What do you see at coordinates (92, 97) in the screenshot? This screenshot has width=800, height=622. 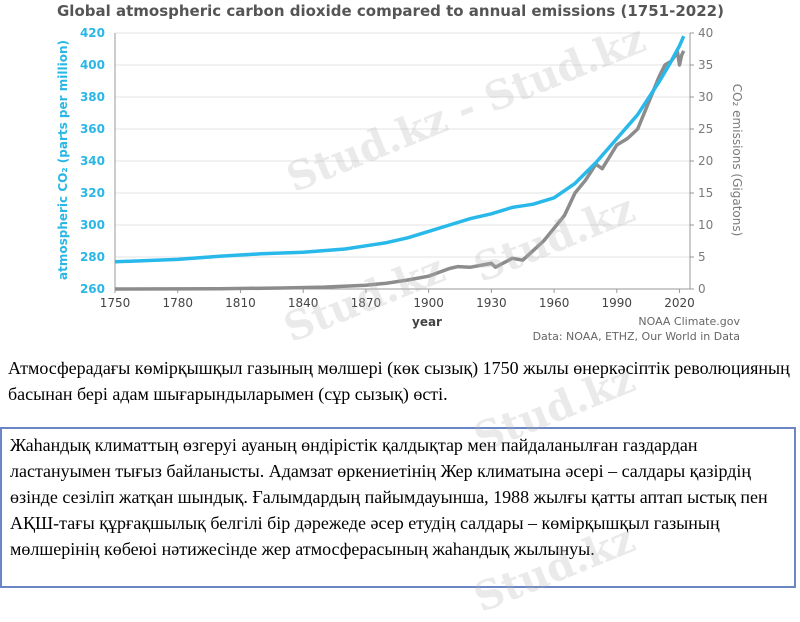 I see `y-left-tick-380: 380` at bounding box center [92, 97].